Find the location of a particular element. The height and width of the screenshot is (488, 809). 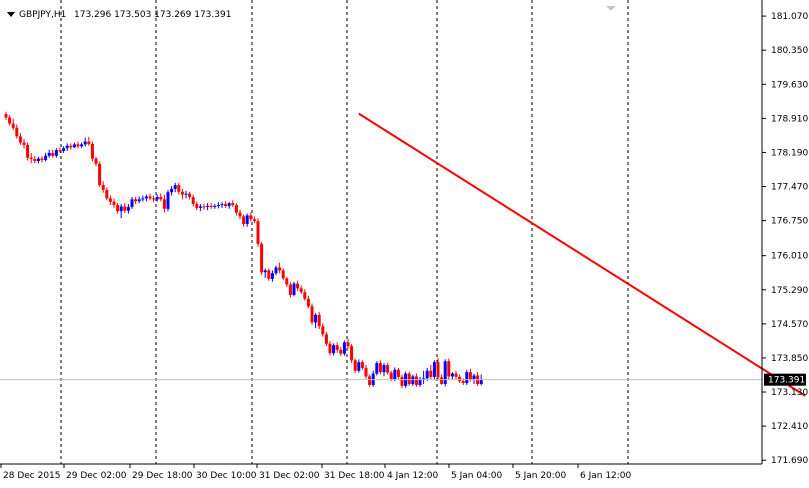

price-tick-label: 181.070 is located at coordinates (789, 17).